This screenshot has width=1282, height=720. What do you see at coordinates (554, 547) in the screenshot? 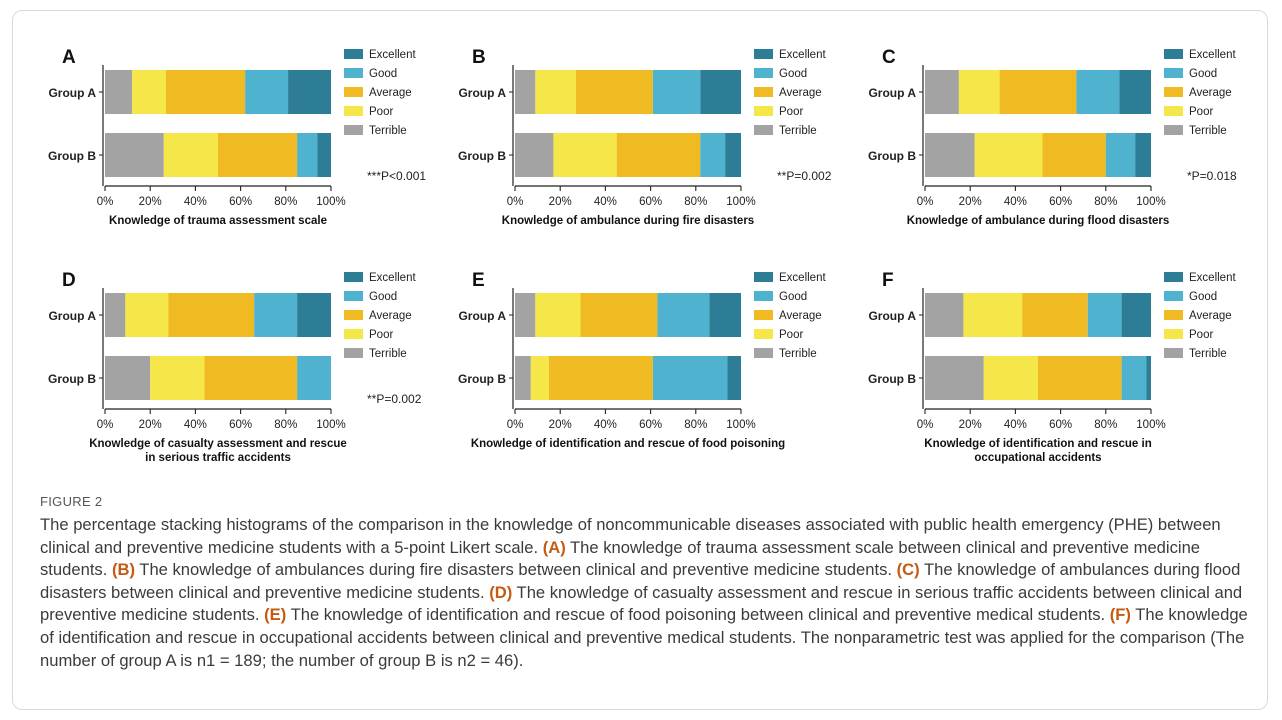
I see `caption-panel-ref: (A)` at bounding box center [554, 547].